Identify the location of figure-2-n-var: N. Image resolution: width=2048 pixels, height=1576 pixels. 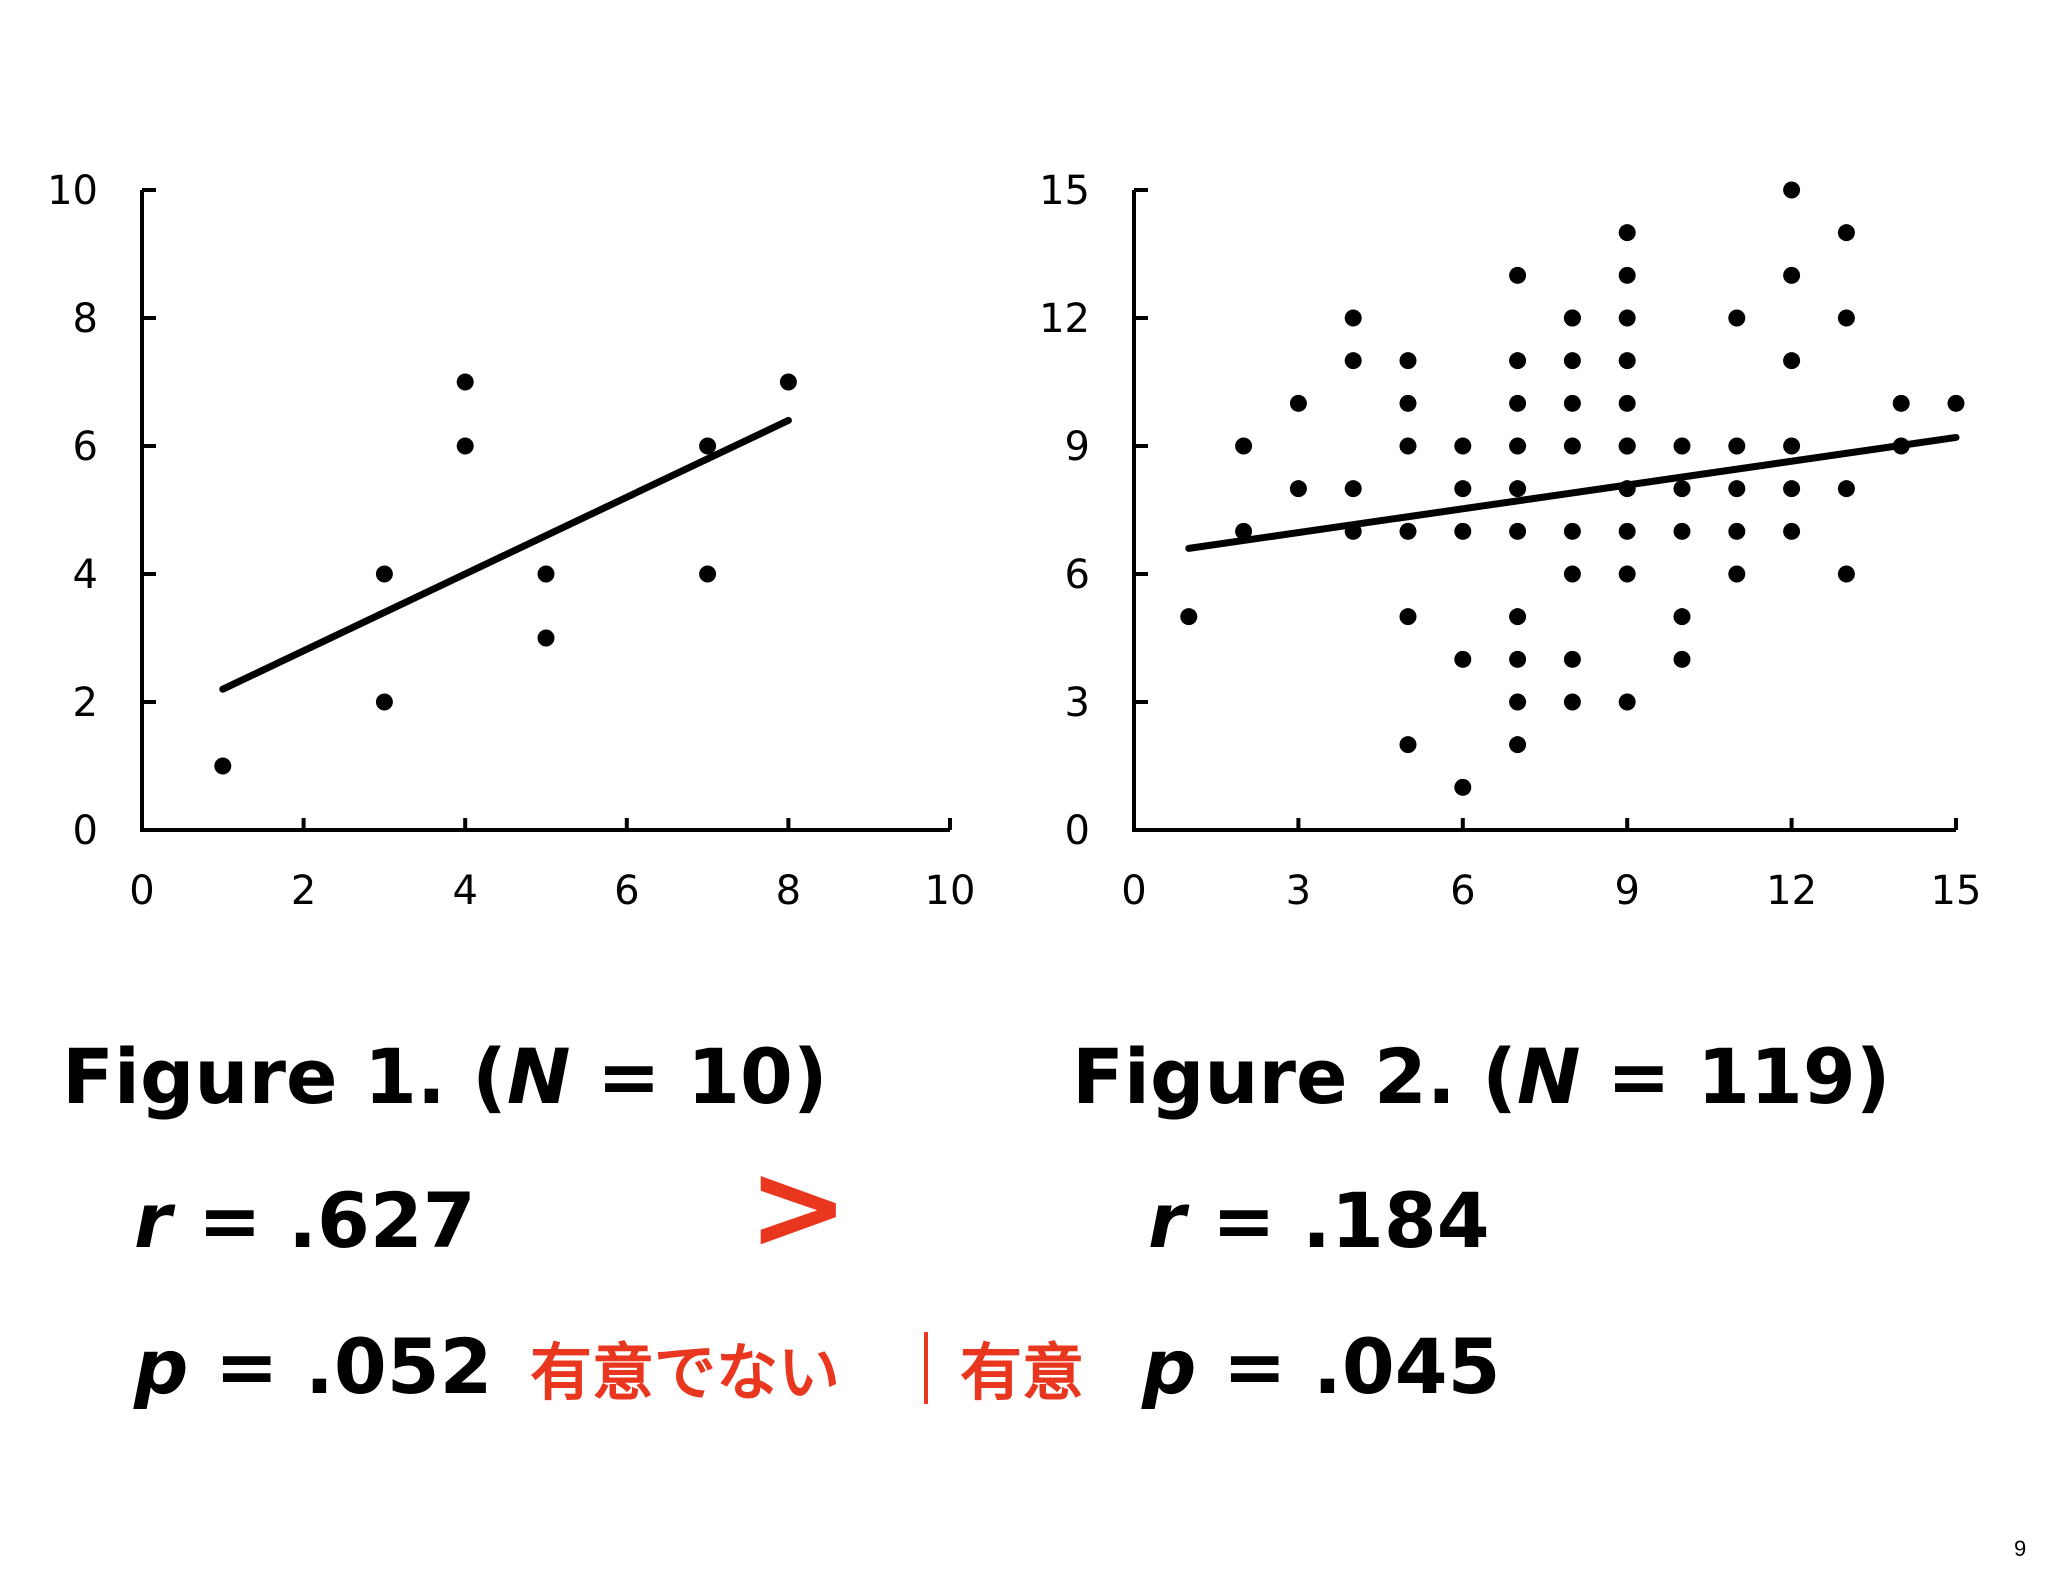
(1548, 1076).